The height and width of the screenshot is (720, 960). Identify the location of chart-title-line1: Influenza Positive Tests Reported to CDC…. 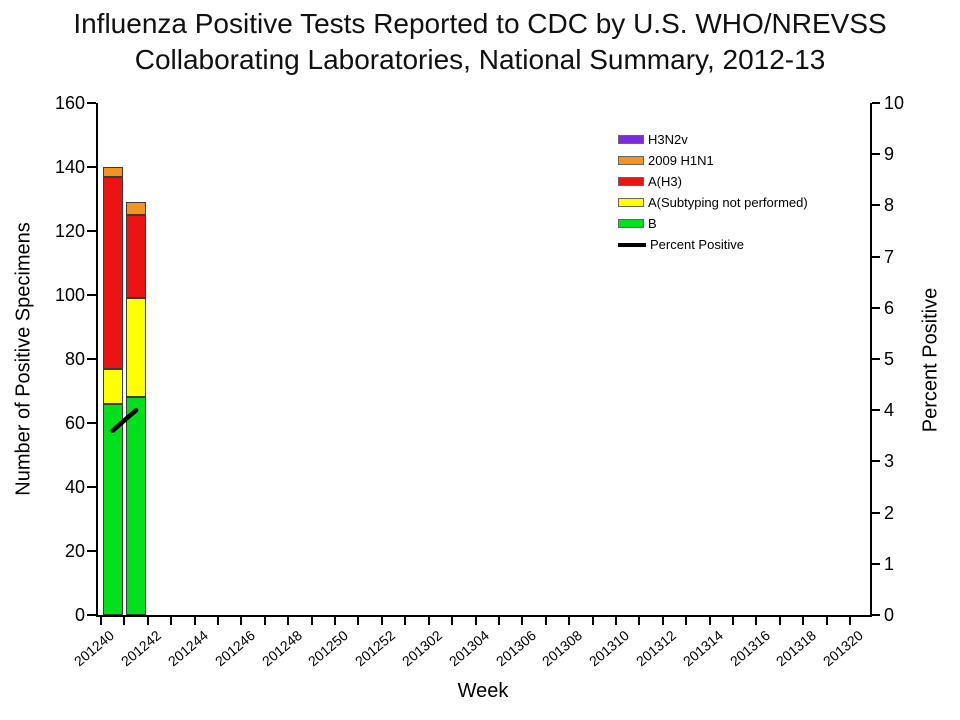
(480, 23).